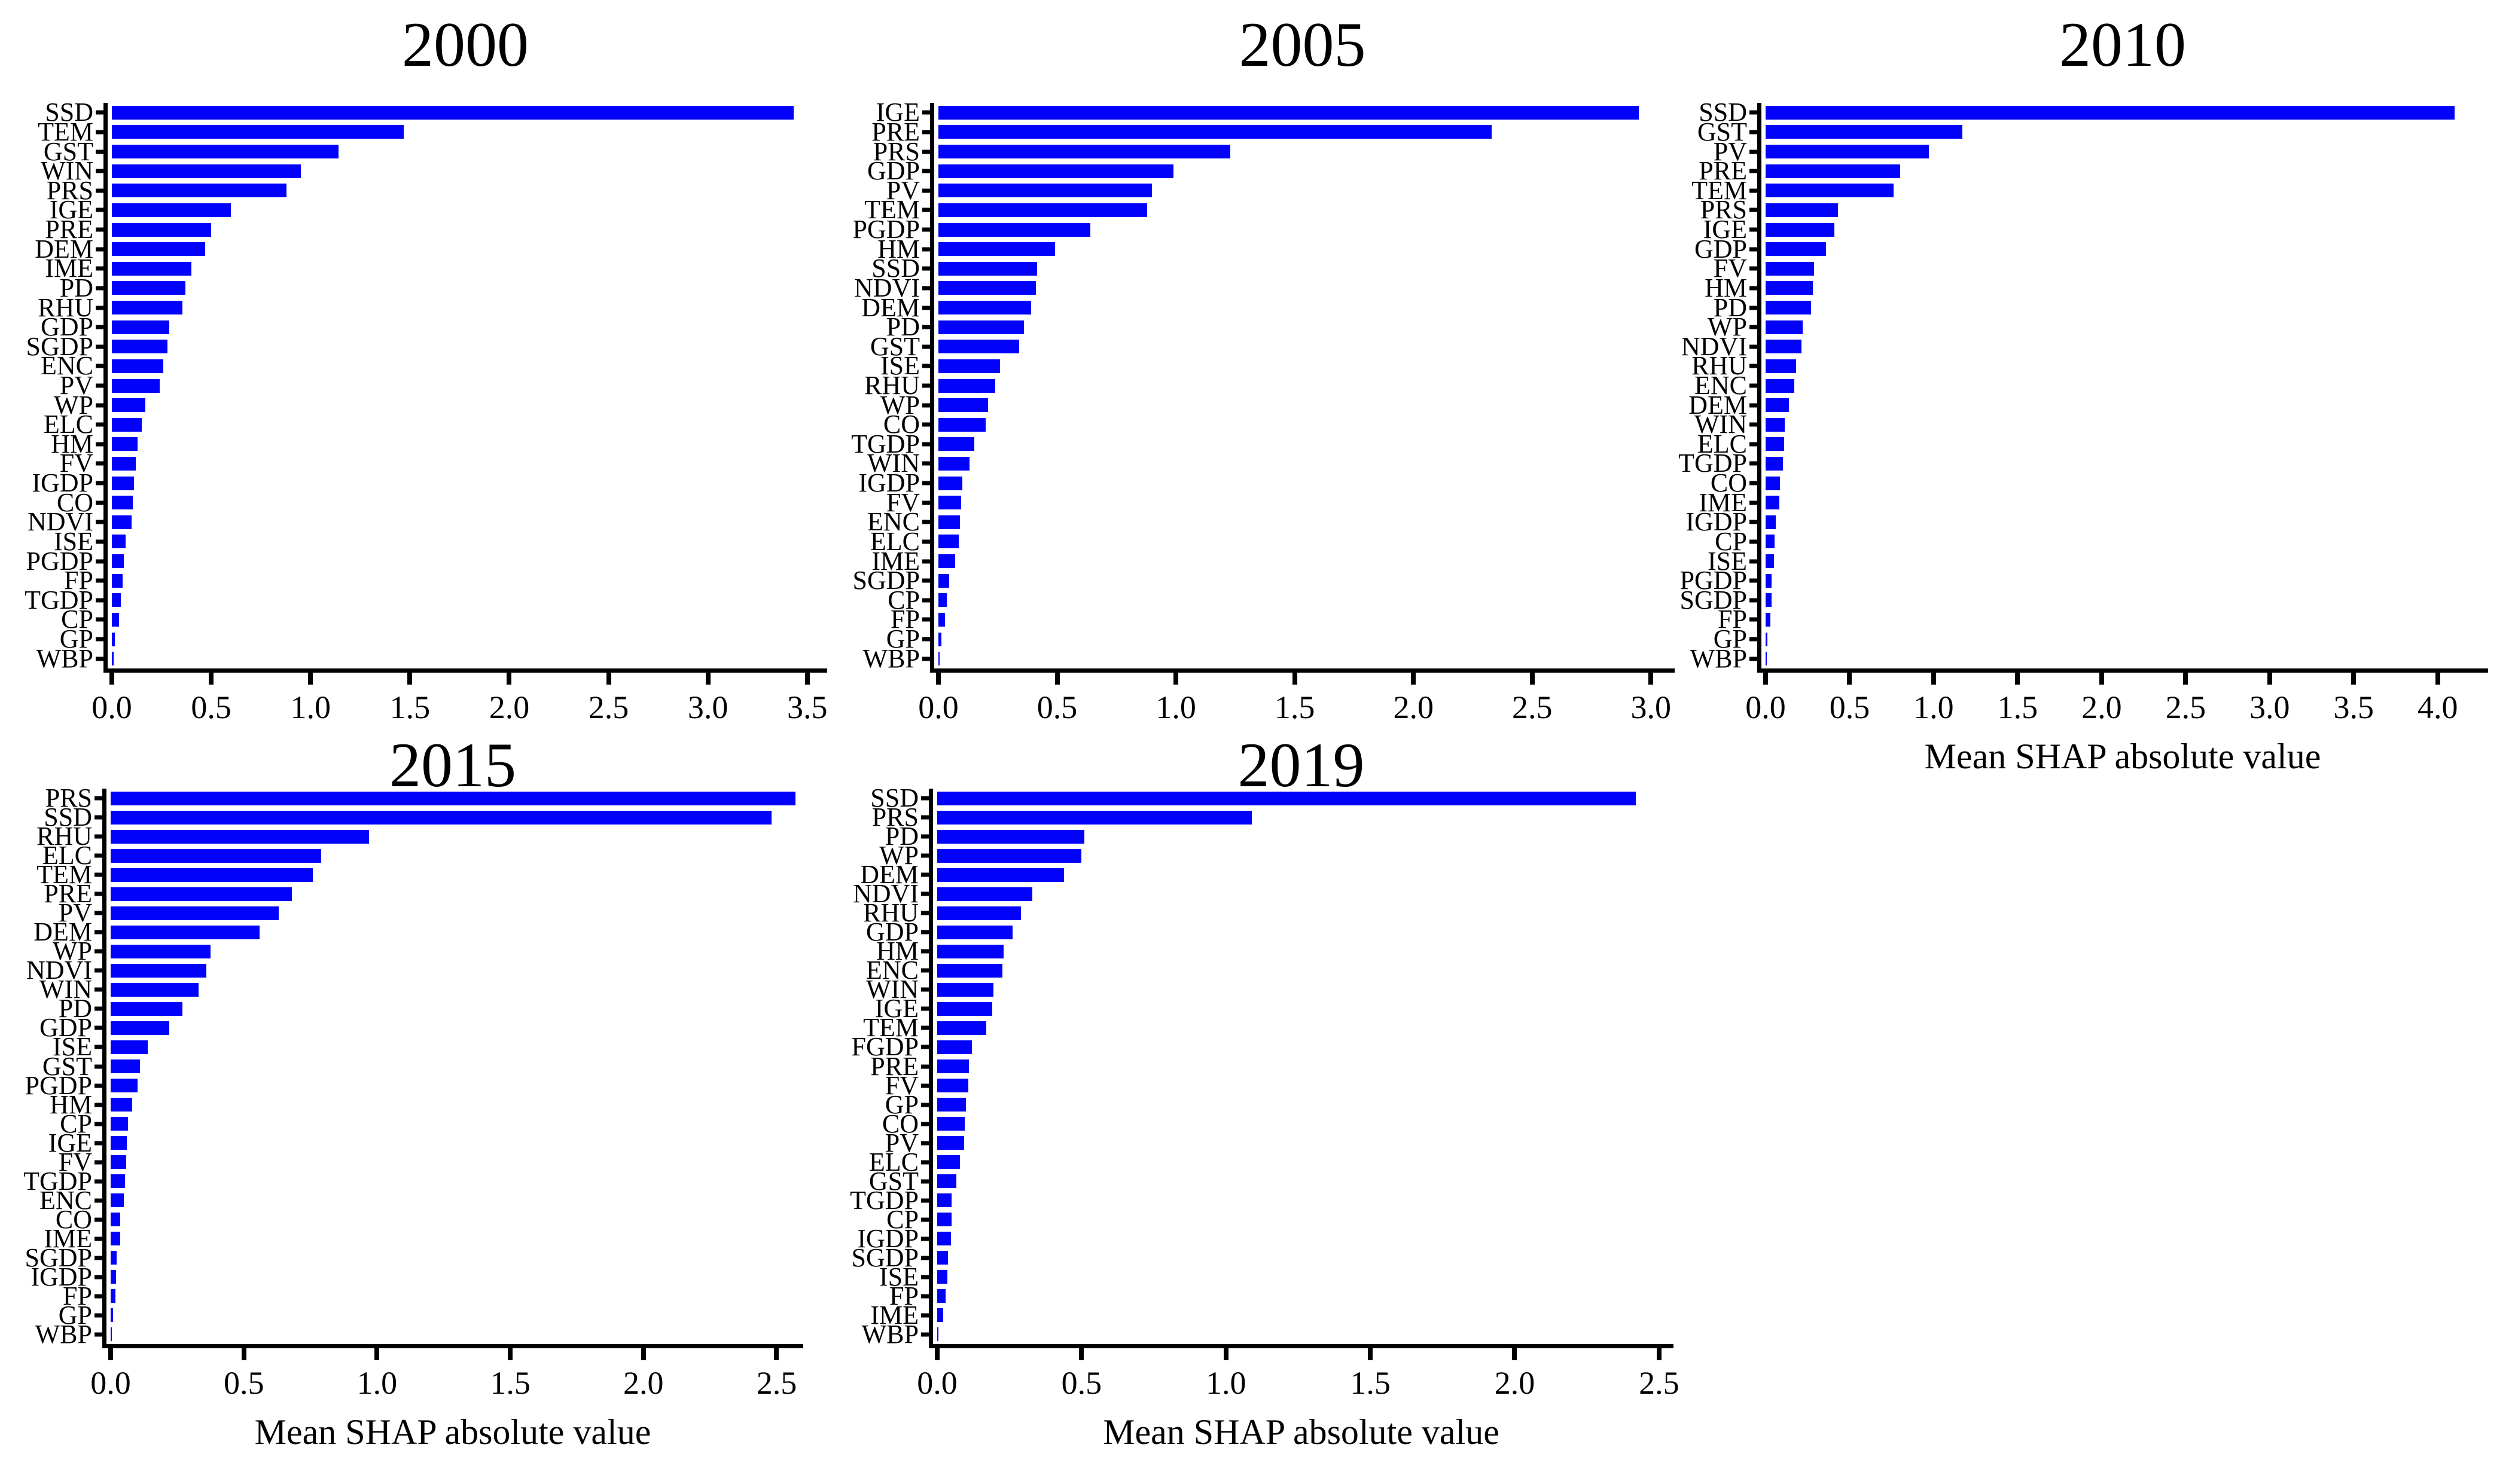 This screenshot has width=2515, height=1484. Describe the element at coordinates (441, 818) in the screenshot. I see `bar-ssd` at that location.